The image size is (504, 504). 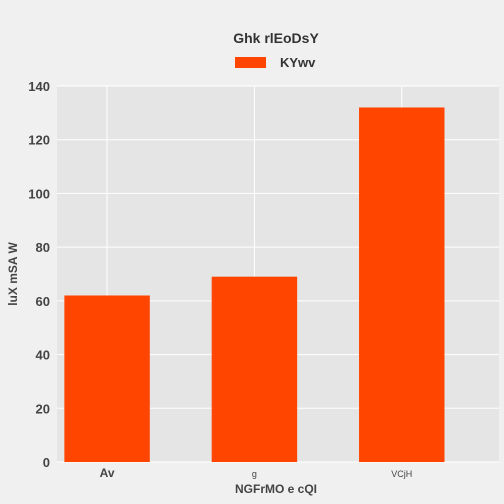 What do you see at coordinates (39, 193) in the screenshot?
I see `y-tick-label: 100` at bounding box center [39, 193].